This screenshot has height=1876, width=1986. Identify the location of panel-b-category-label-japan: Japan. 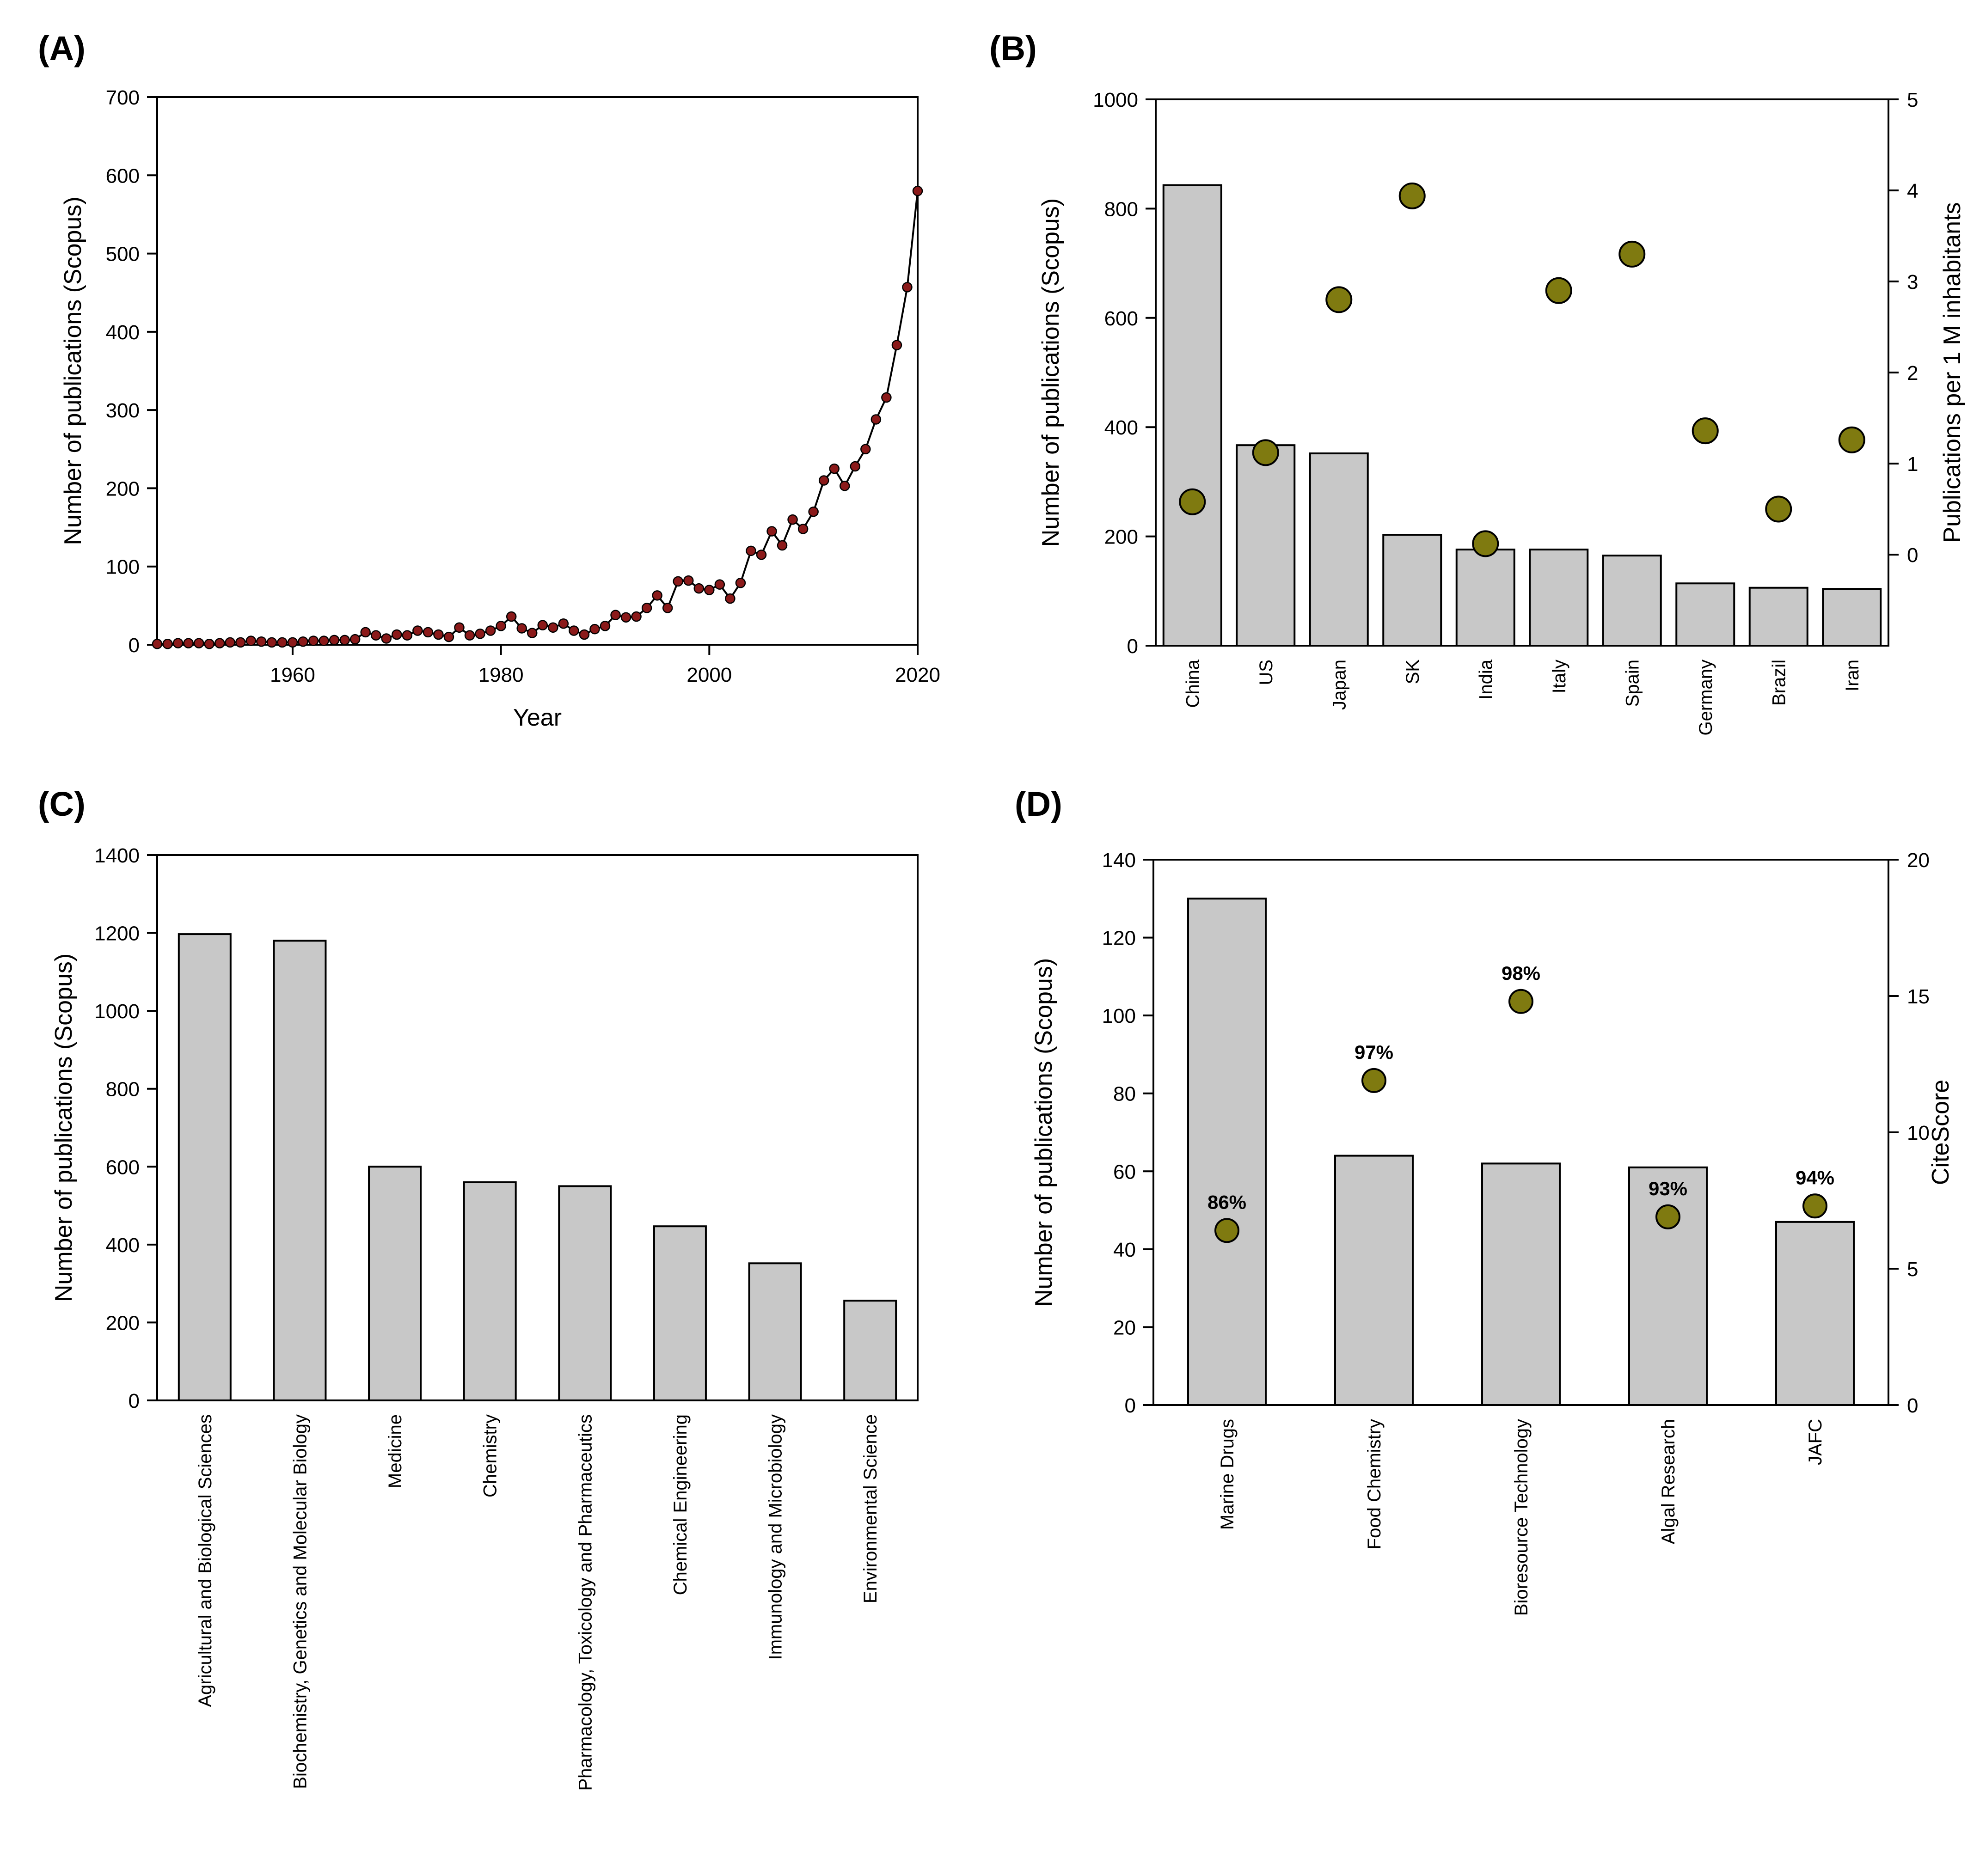
(1339, 685).